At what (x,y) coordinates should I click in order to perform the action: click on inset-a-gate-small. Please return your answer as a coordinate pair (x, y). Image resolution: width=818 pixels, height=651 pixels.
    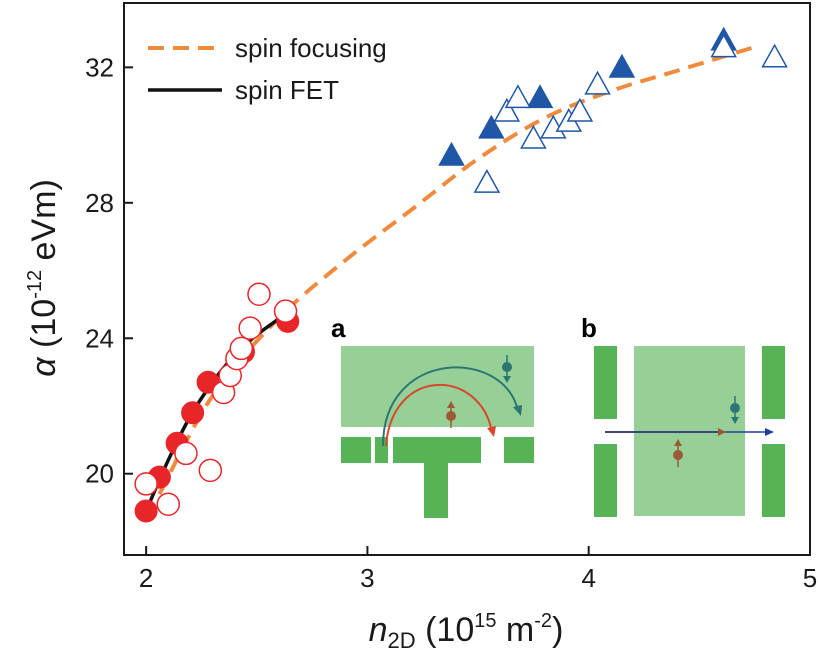
    Looking at the image, I should click on (381, 450).